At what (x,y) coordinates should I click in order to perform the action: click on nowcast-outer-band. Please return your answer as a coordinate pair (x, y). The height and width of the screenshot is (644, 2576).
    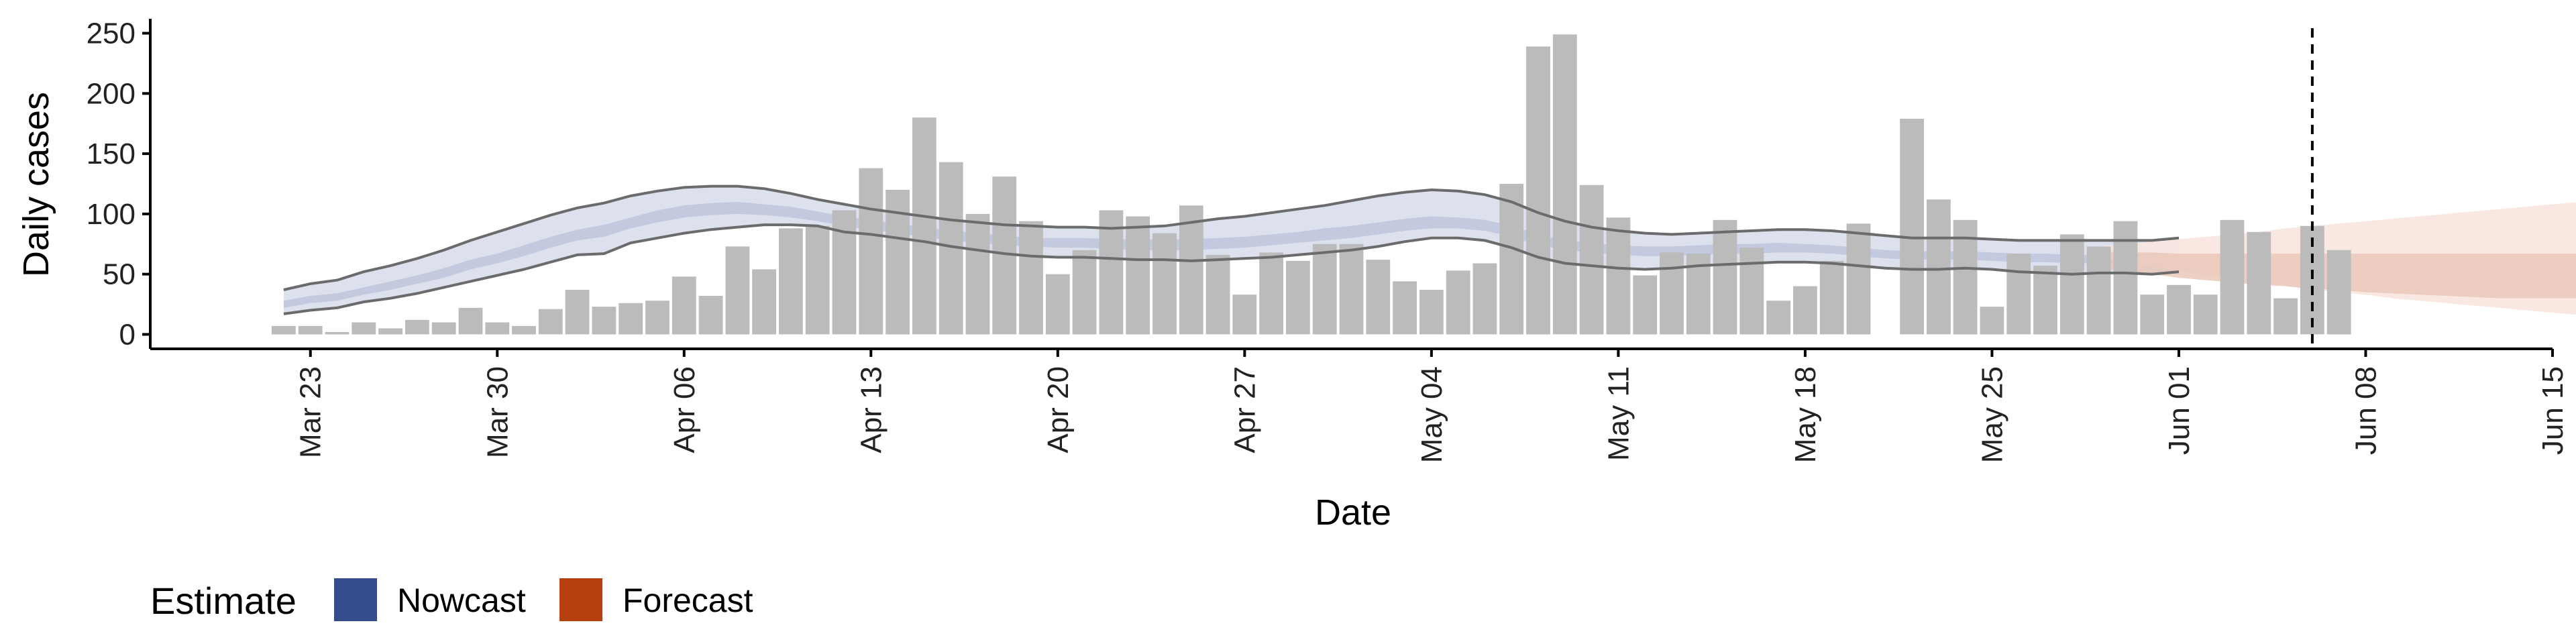
    Looking at the image, I should click on (1231, 250).